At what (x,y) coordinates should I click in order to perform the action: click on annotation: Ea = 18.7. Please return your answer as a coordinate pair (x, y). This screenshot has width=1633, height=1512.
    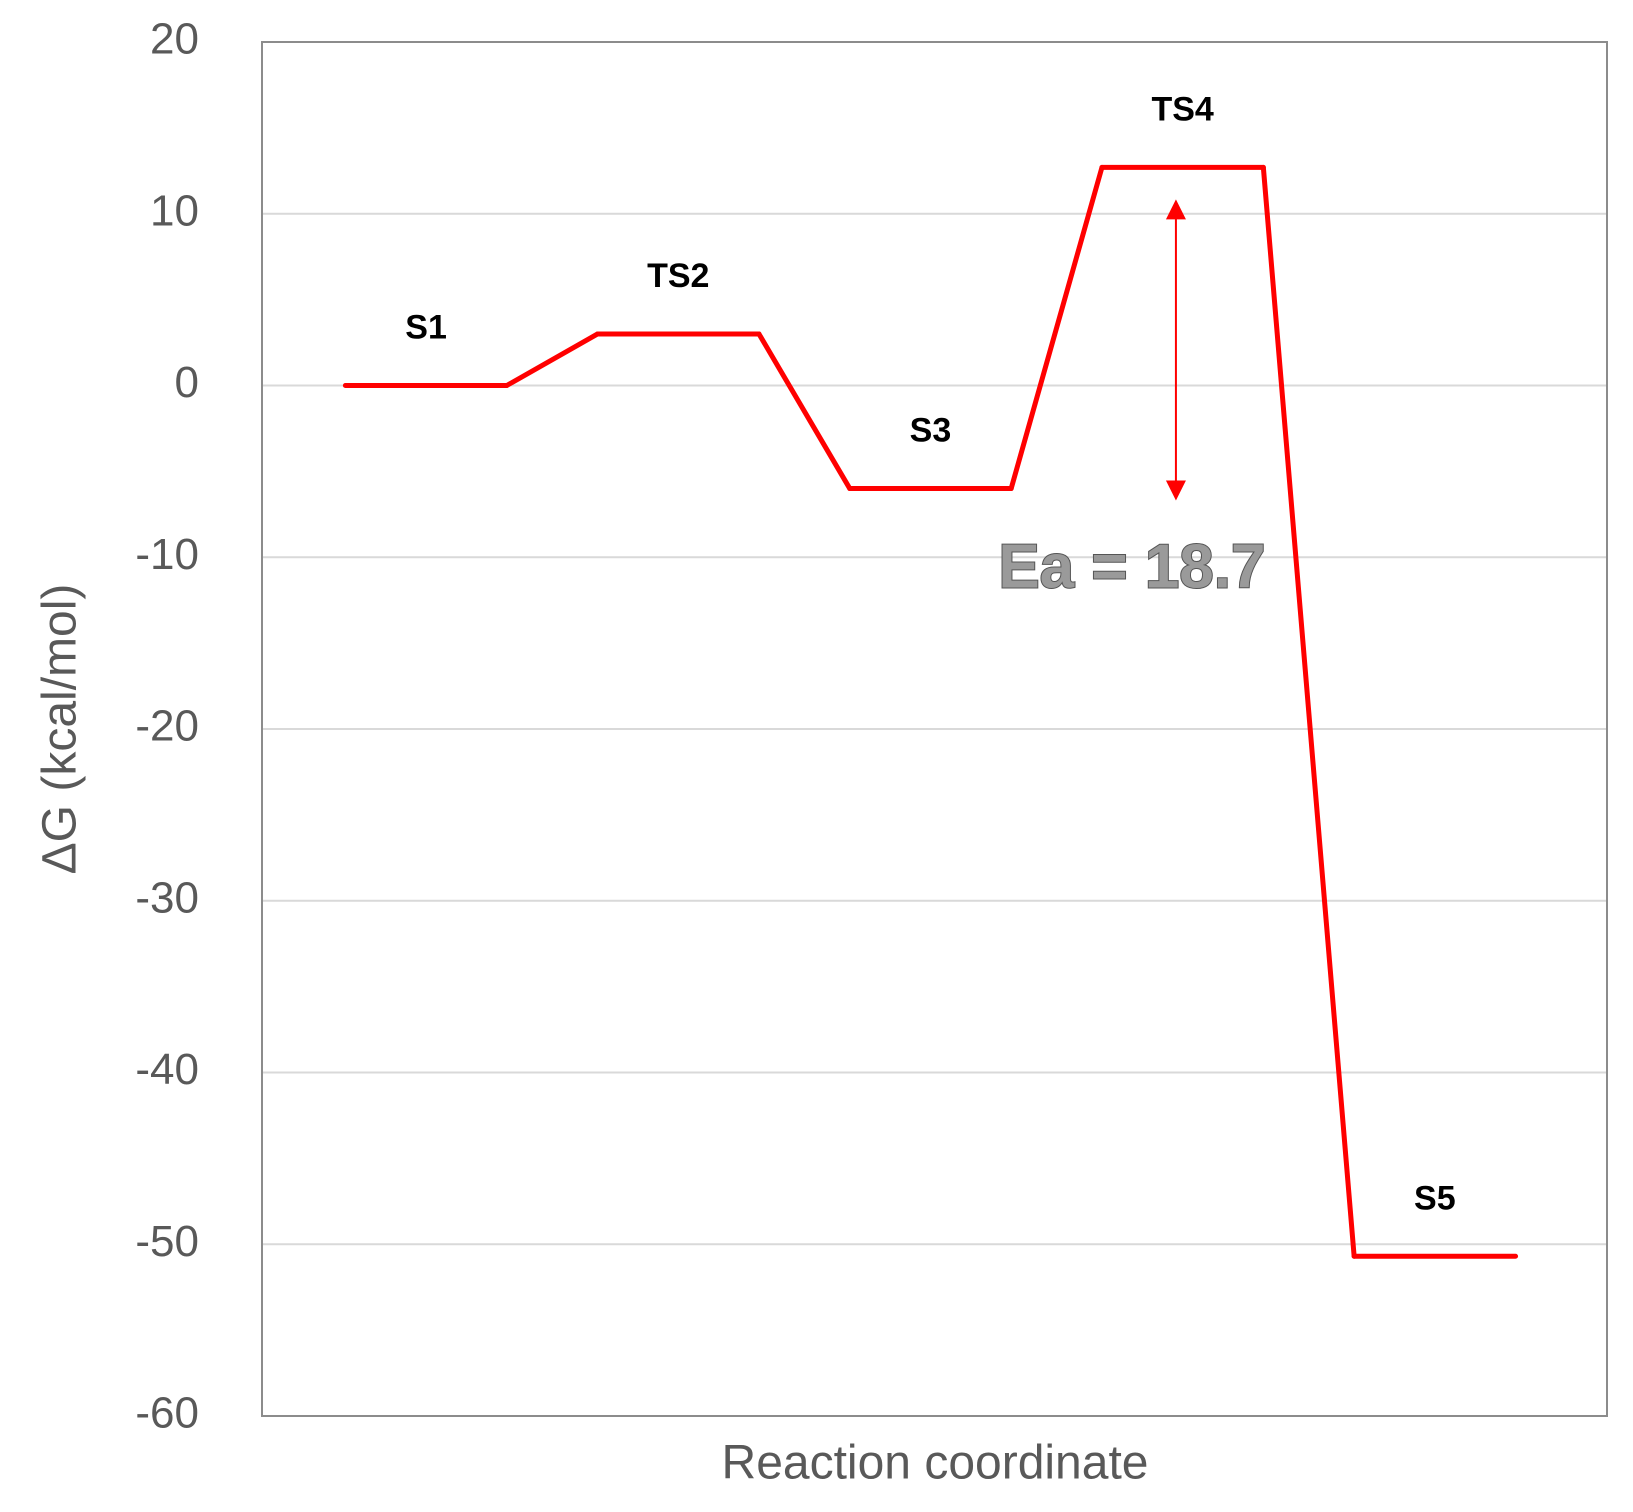
    Looking at the image, I should click on (1131, 566).